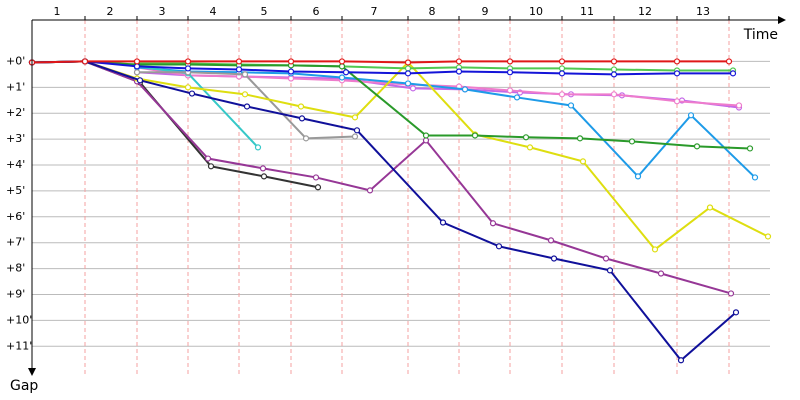 The height and width of the screenshot is (400, 800). I want to click on x-tick-label: 1, so click(57, 11).